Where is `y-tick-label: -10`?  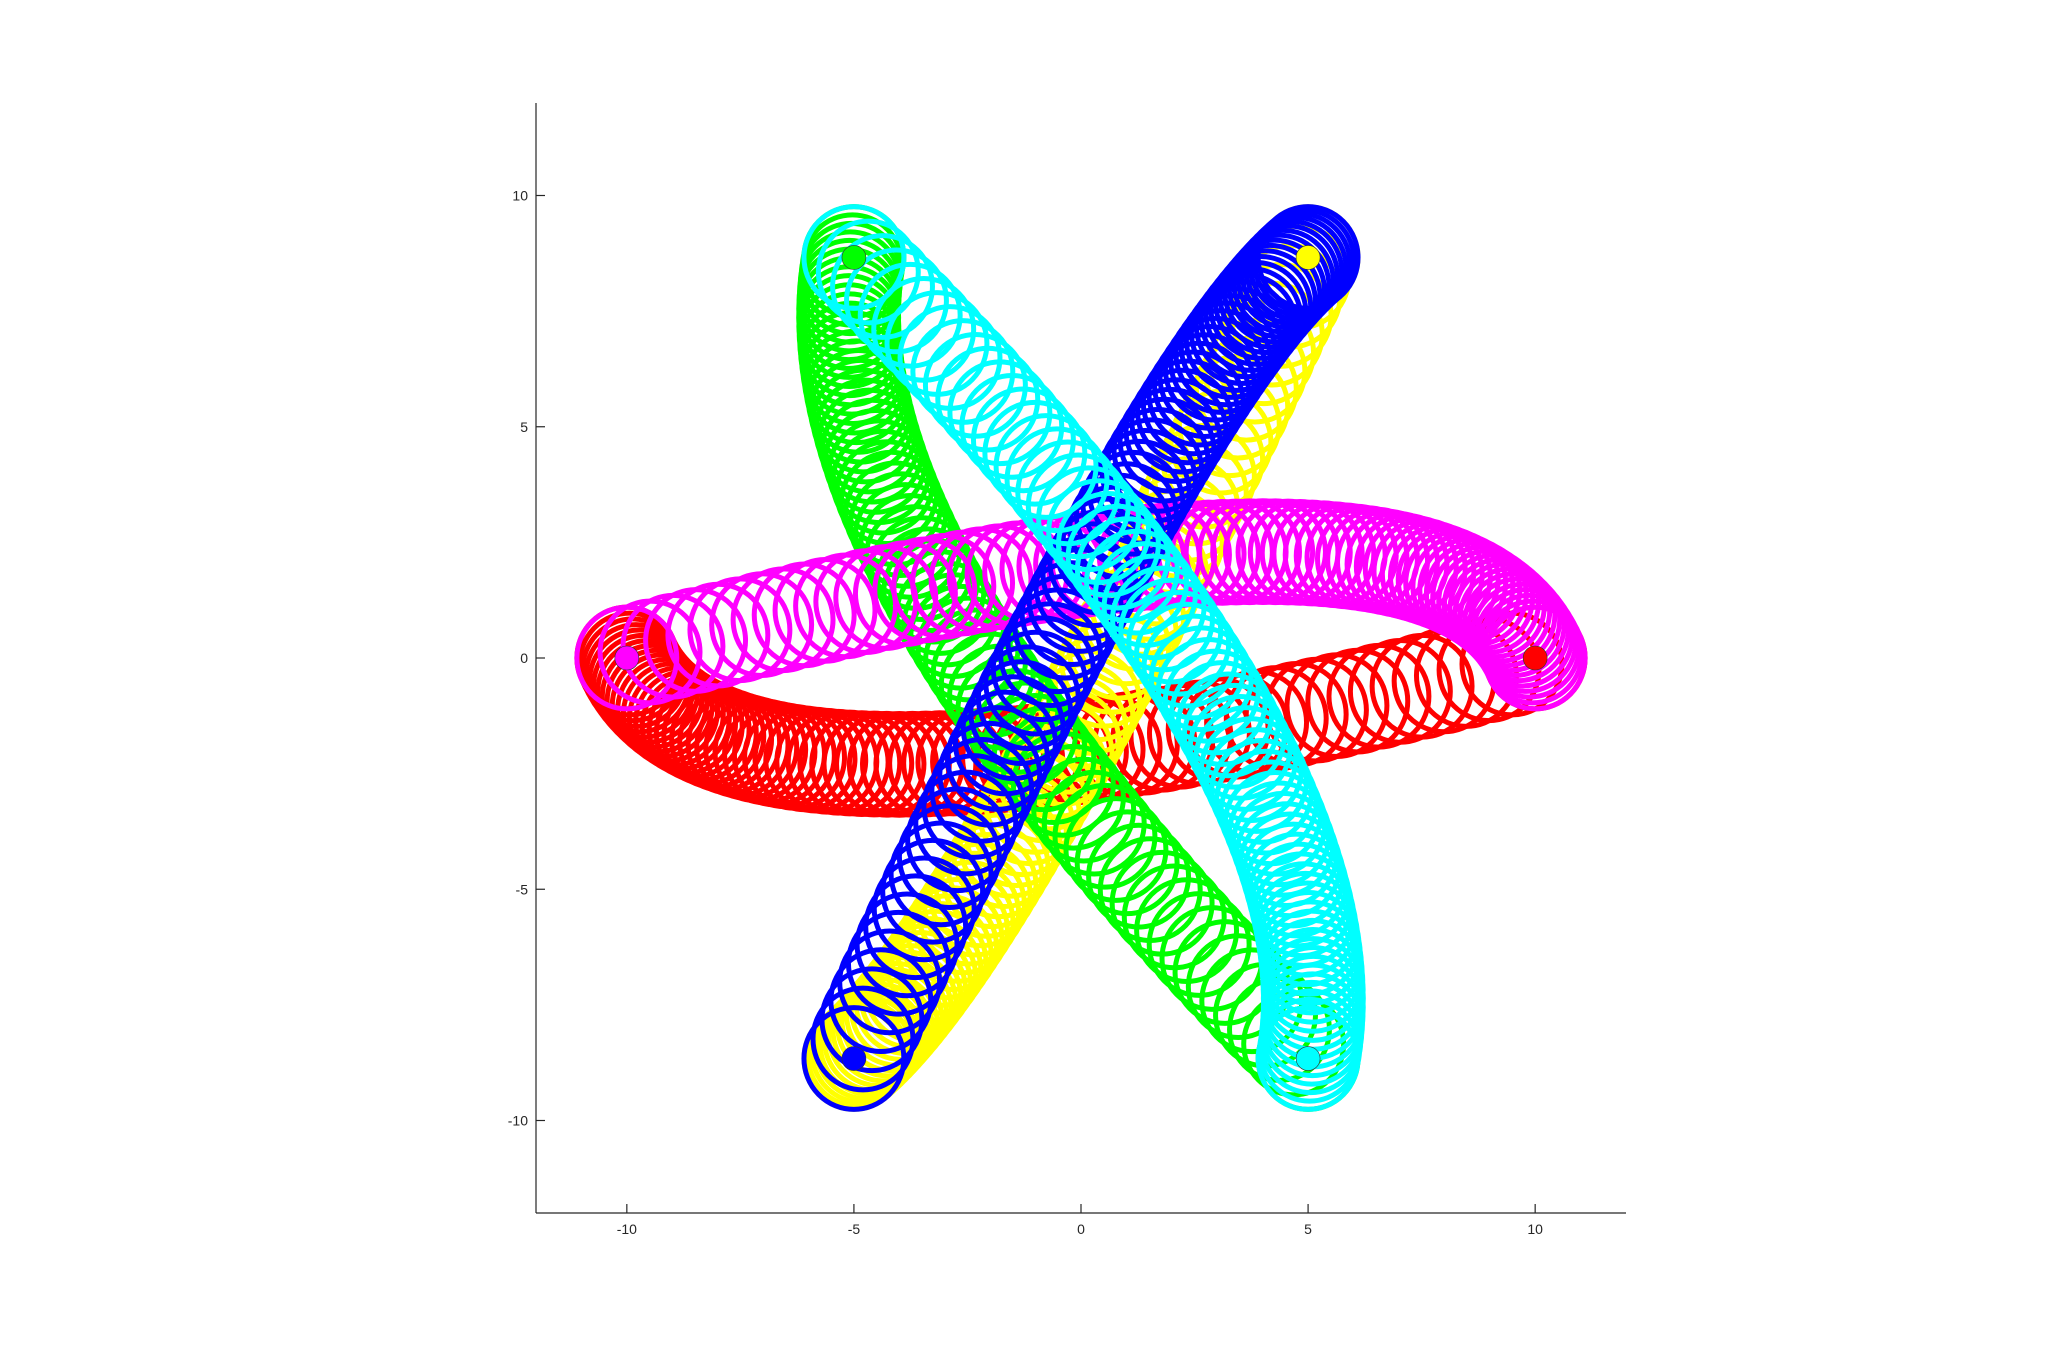 y-tick-label: -10 is located at coordinates (518, 1121).